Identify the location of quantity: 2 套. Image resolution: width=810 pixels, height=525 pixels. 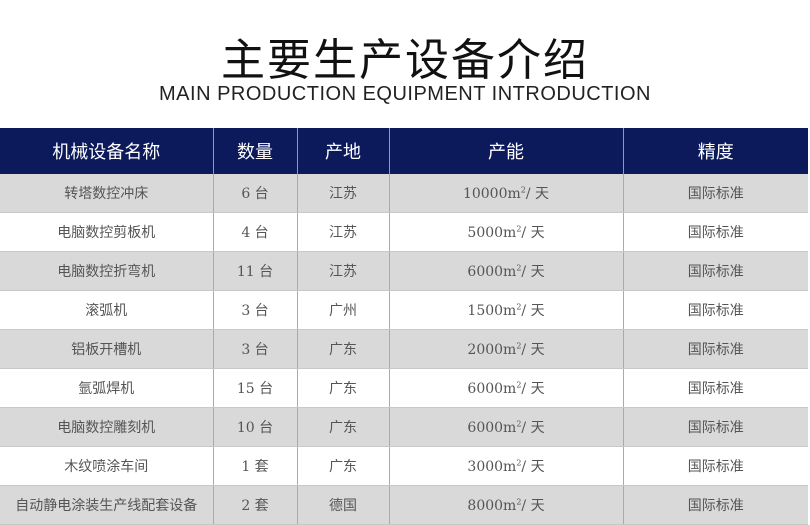
(255, 505).